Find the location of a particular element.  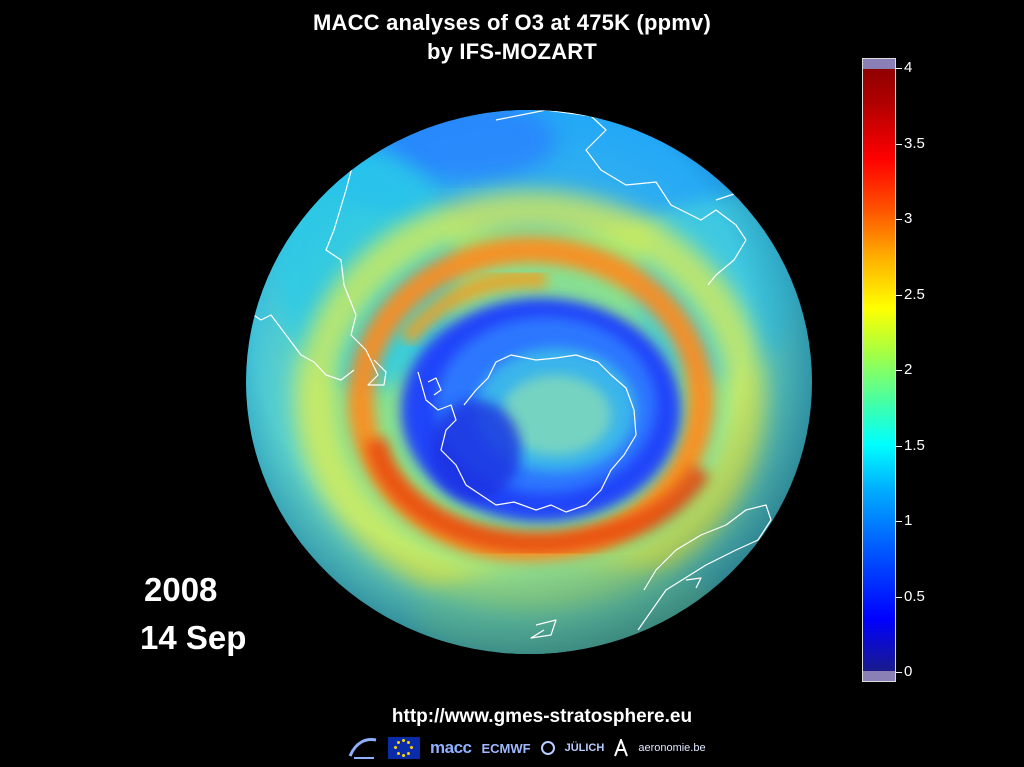

colorbar-legend: 4 3.5 3 2.5 2 1.5 1 0.5 0 is located at coordinates (902, 373).